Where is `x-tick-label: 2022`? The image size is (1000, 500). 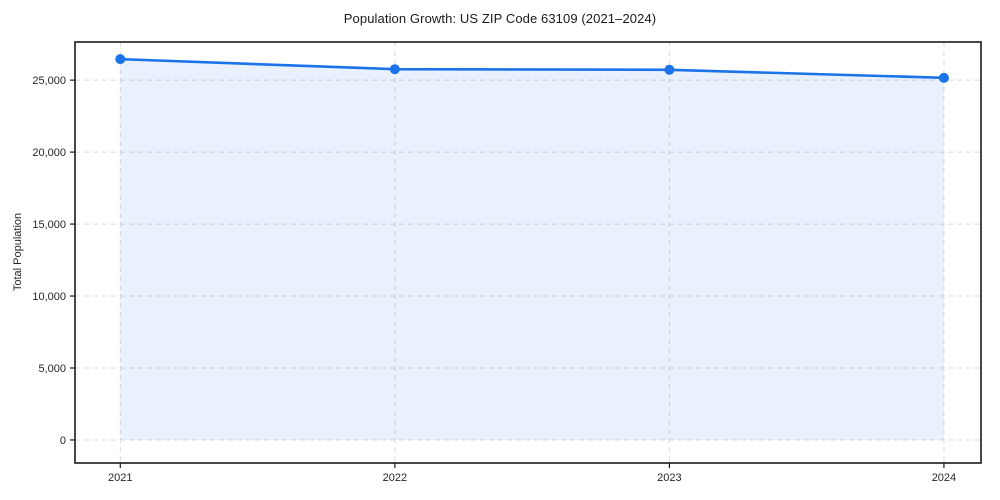
x-tick-label: 2022 is located at coordinates (395, 478).